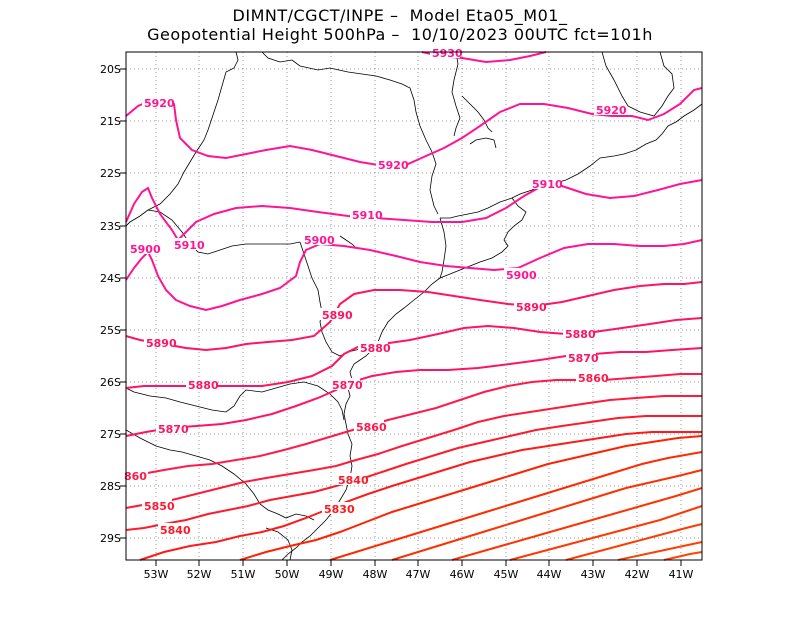 Image resolution: width=800 pixels, height=618 pixels. What do you see at coordinates (110, 330) in the screenshot?
I see `lat-label: 25S` at bounding box center [110, 330].